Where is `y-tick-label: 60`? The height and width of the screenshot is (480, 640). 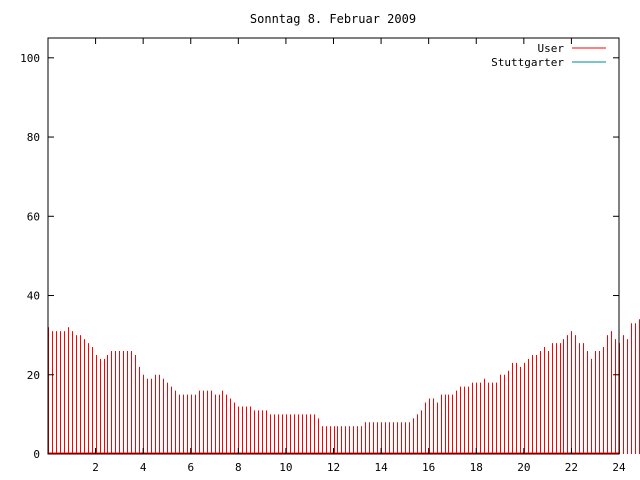
y-tick-label: 60 is located at coordinates (33, 216).